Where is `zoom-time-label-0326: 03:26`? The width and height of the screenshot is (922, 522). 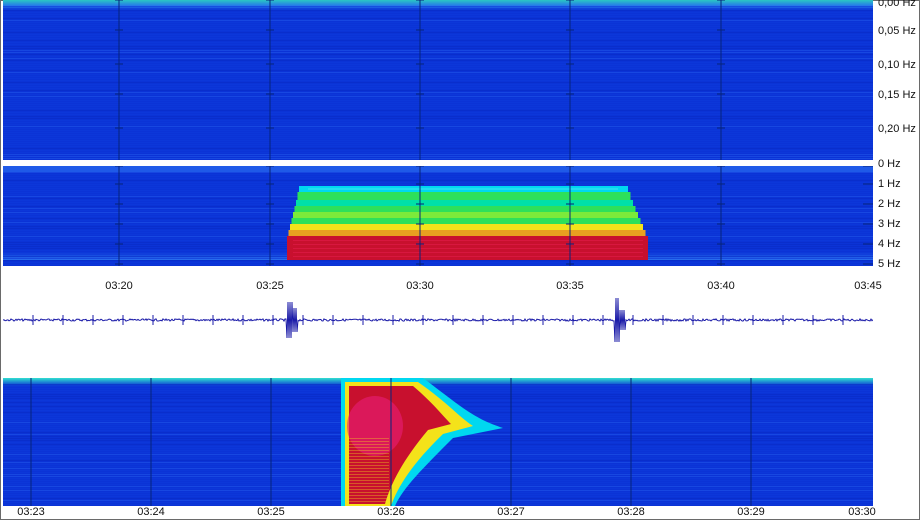 zoom-time-label-0326: 03:26 is located at coordinates (391, 512).